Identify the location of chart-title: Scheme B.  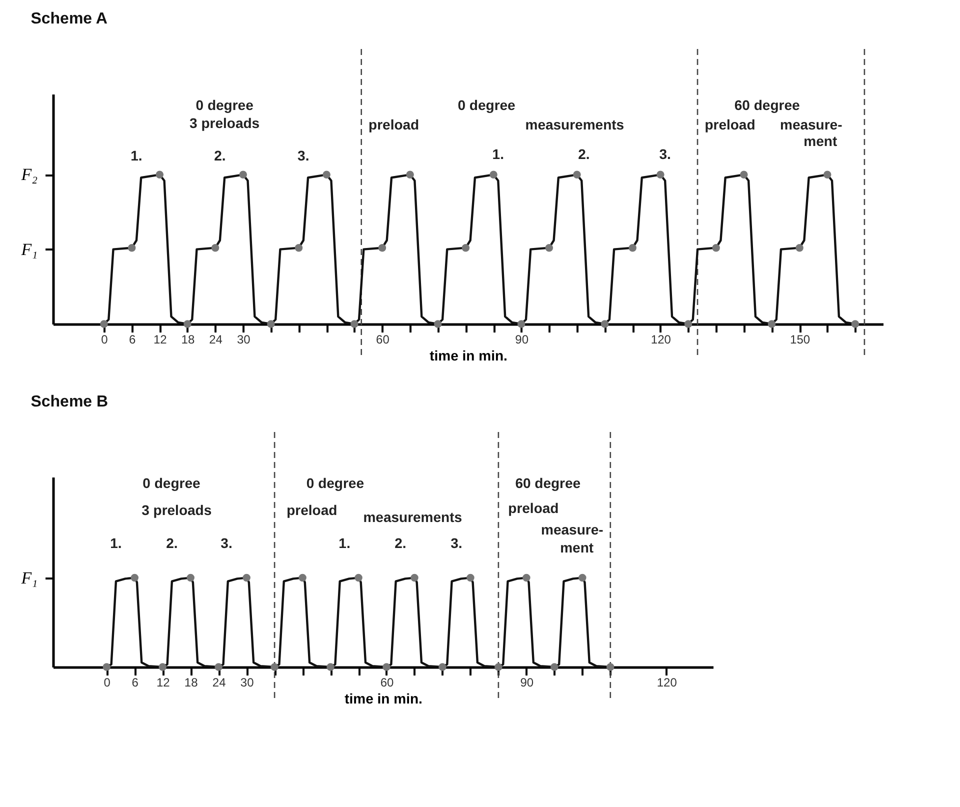
(69, 401).